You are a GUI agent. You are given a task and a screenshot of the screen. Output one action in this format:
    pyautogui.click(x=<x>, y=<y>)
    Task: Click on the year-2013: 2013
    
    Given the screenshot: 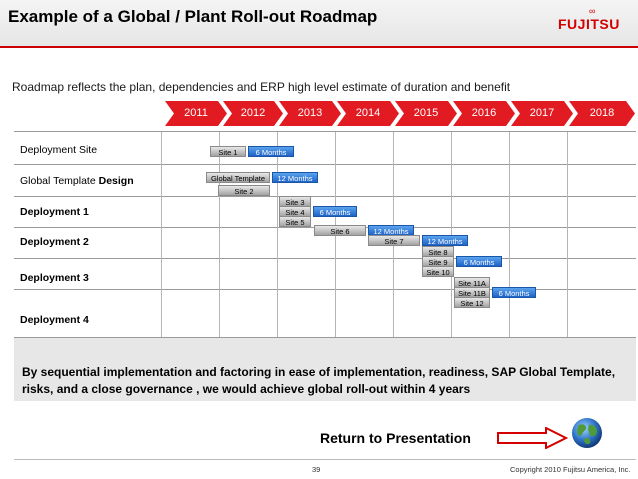 What is the action you would take?
    pyautogui.click(x=310, y=113)
    